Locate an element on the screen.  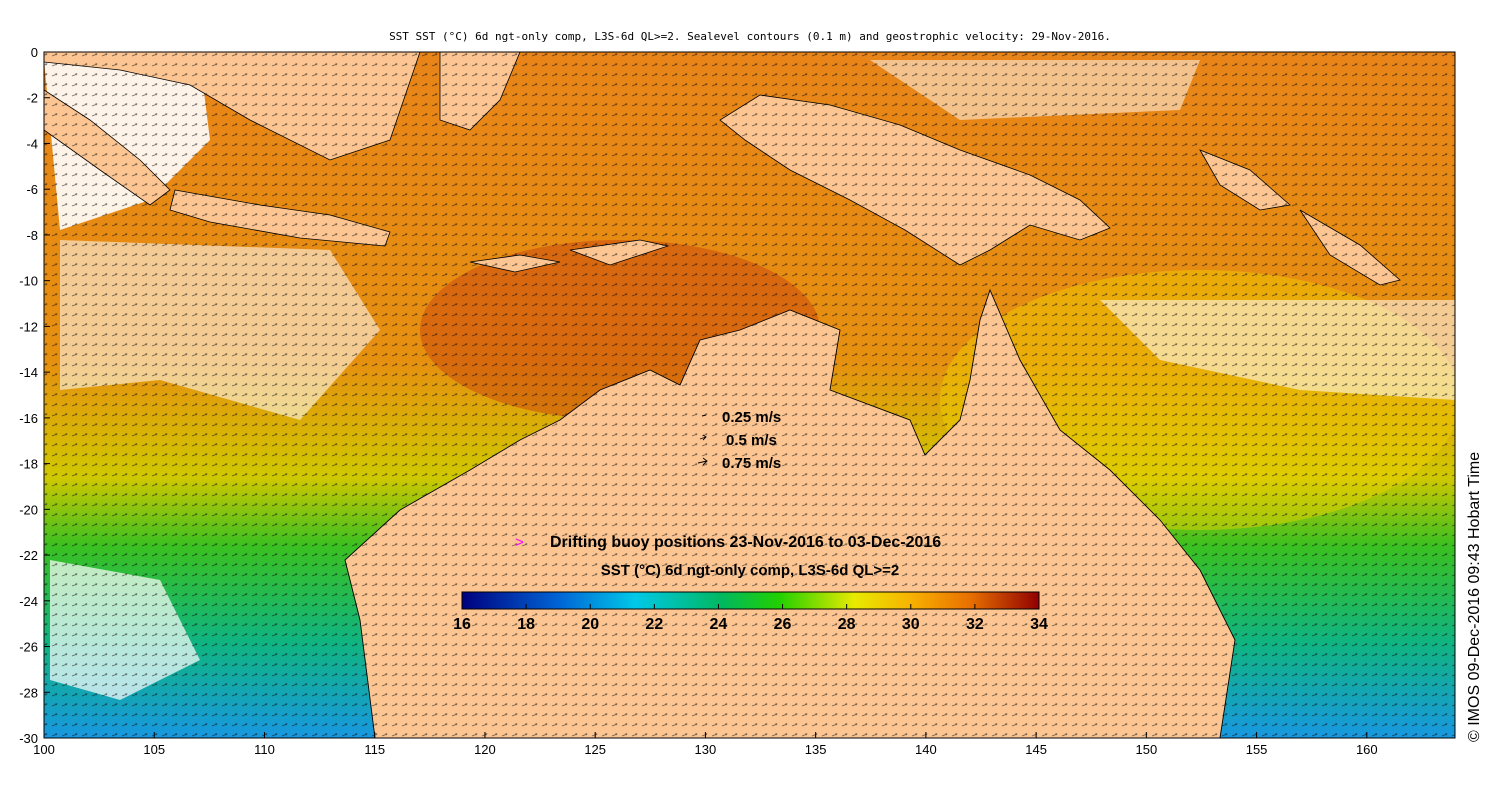
colorbar-tick-label: 26 is located at coordinates (783, 624).